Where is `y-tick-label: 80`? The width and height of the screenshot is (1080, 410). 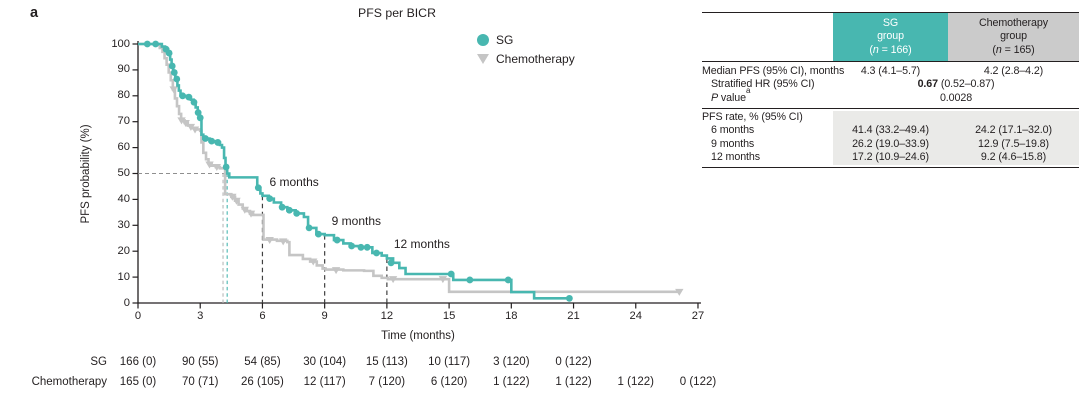 y-tick-label: 80 is located at coordinates (123, 95).